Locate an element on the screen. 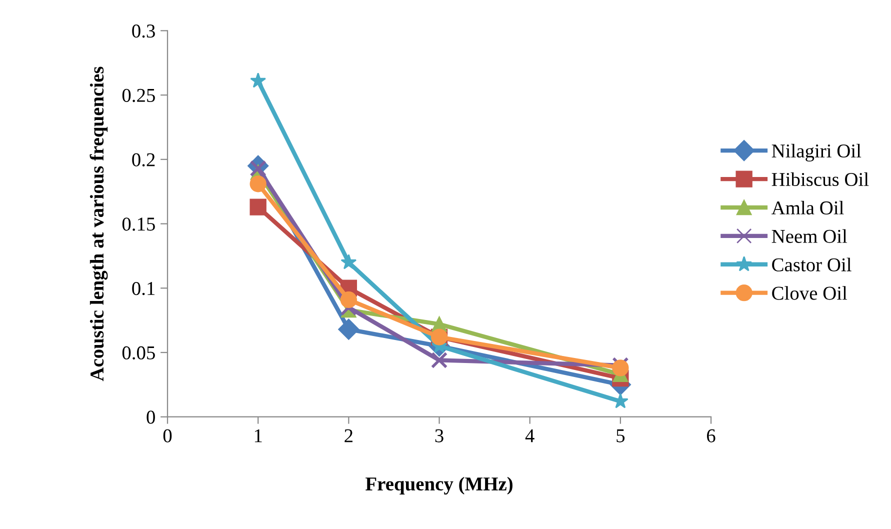  x-tick-label: 6 is located at coordinates (711, 435).